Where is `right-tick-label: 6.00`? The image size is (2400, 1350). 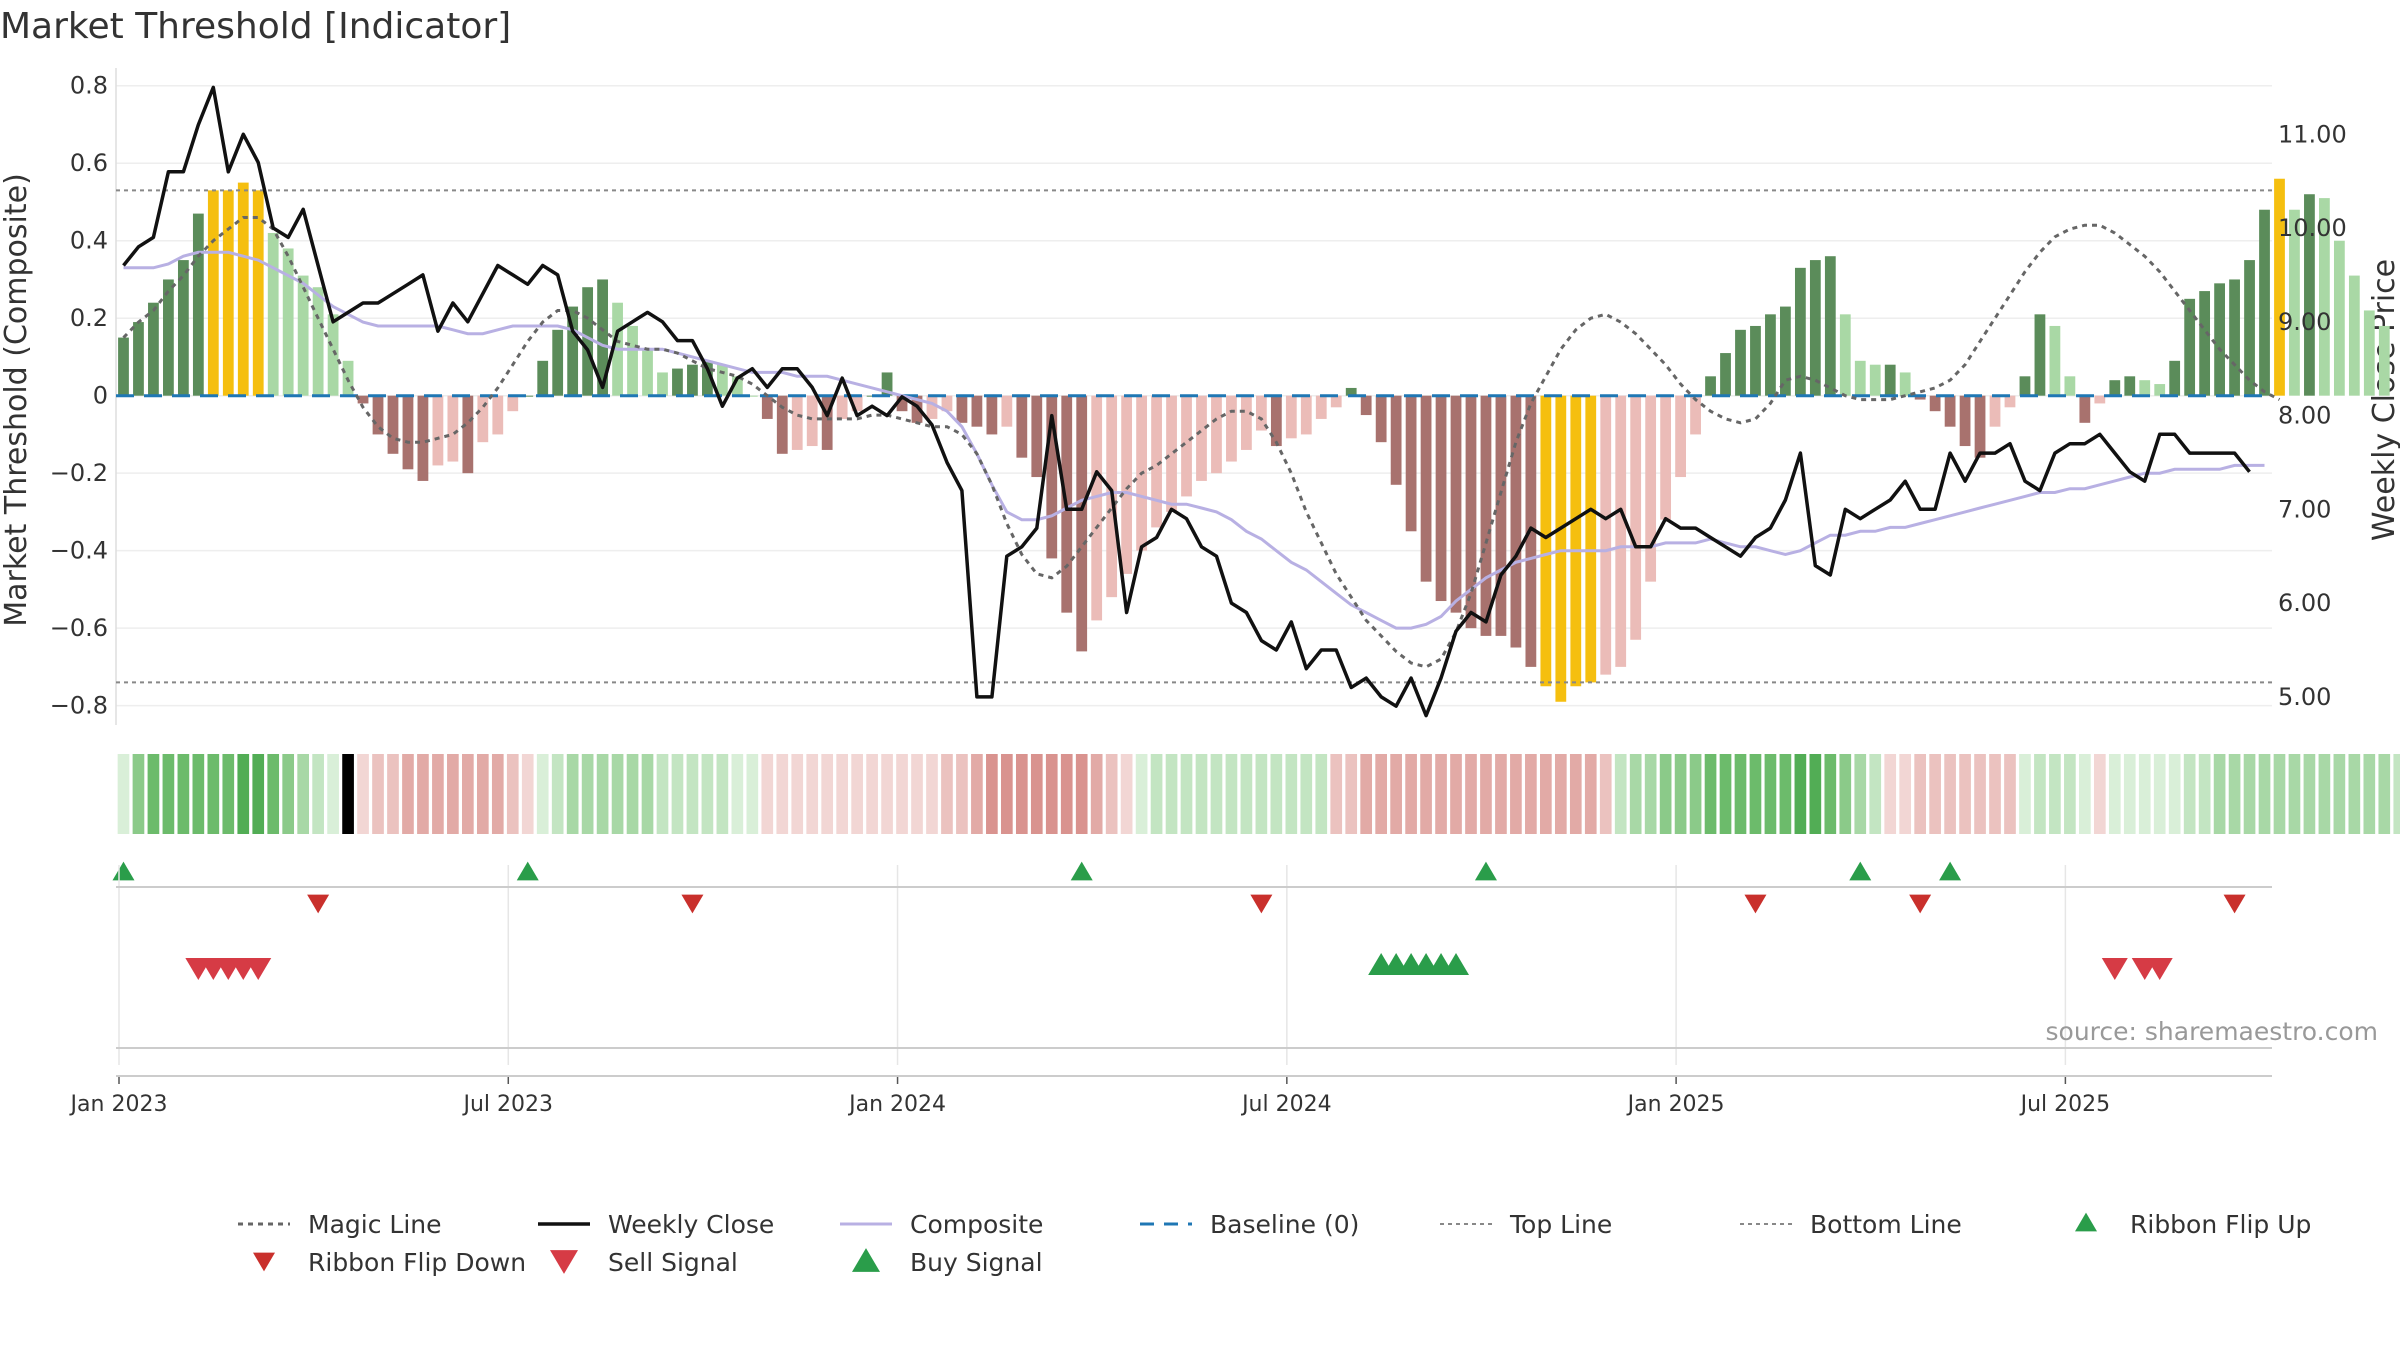 right-tick-label: 6.00 is located at coordinates (2304, 603).